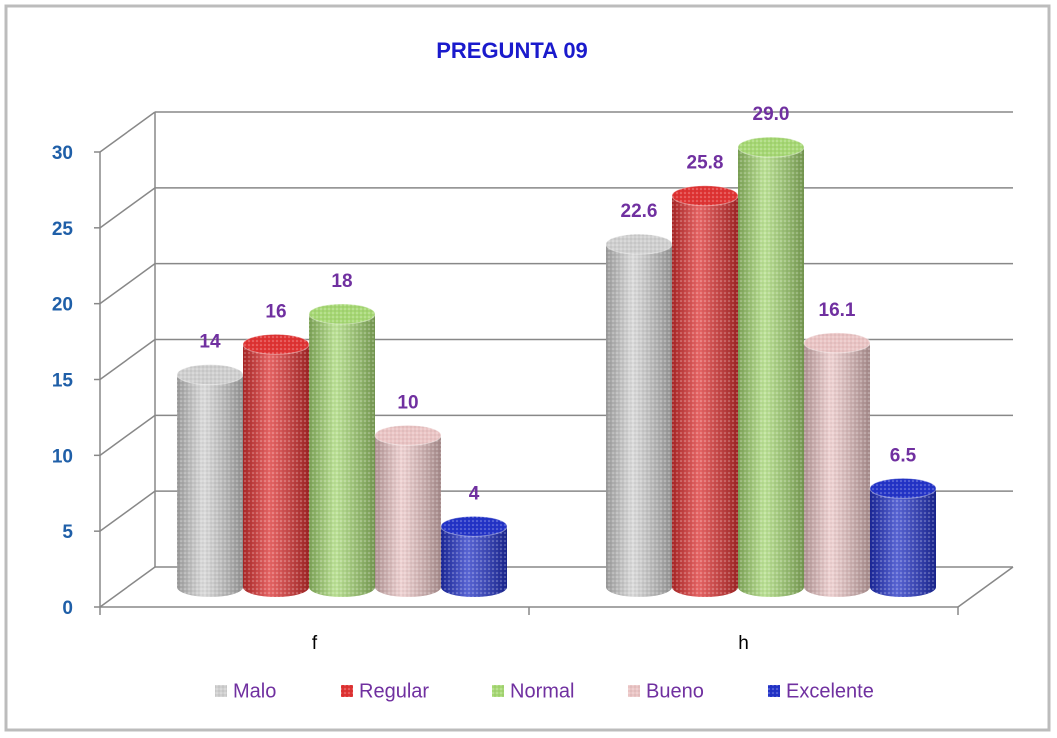 The width and height of the screenshot is (1057, 738). What do you see at coordinates (512, 50) in the screenshot?
I see `chart-title: PREGUNTA 09` at bounding box center [512, 50].